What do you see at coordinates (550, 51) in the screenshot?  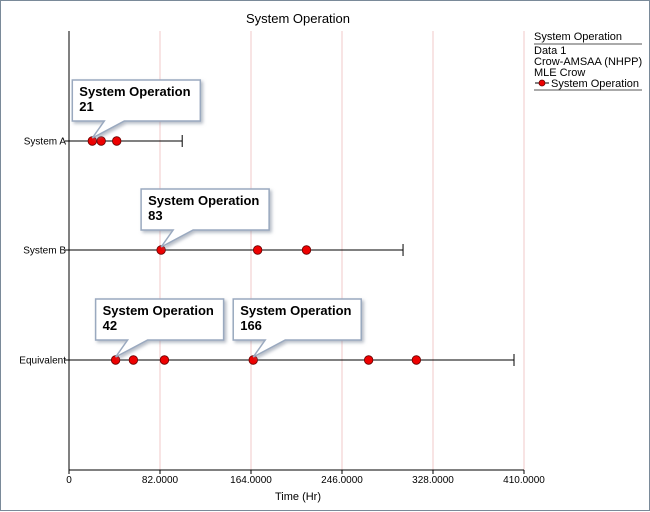 I see `legend-line-1: Data 1` at bounding box center [550, 51].